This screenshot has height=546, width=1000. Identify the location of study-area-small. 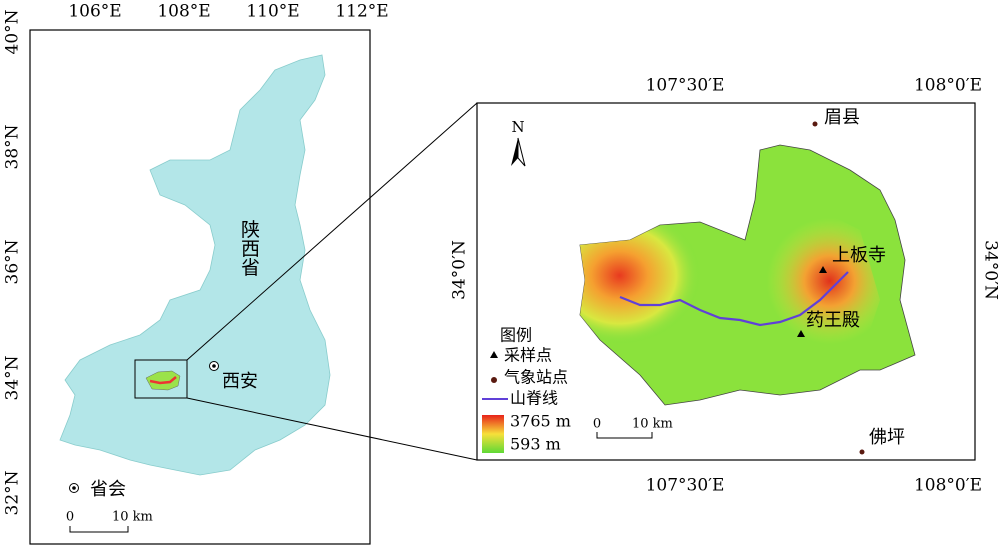
(163, 380).